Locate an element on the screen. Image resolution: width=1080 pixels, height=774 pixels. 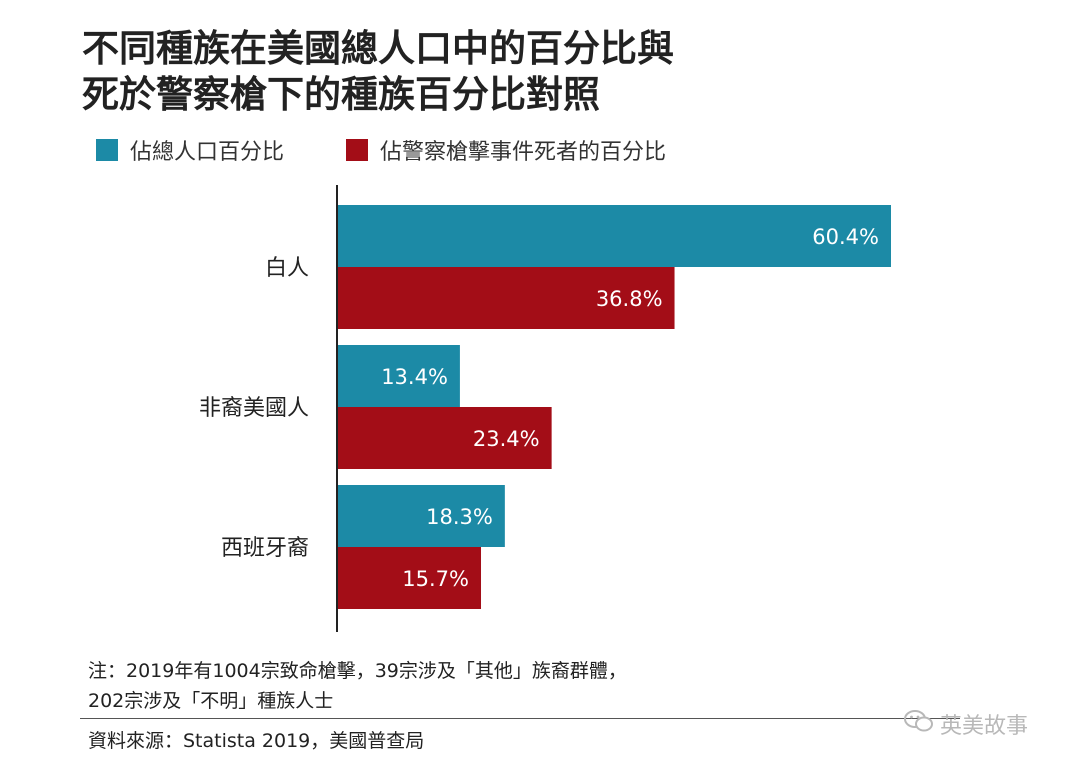
bar-label-population-0: 60.4% is located at coordinates (845, 237).